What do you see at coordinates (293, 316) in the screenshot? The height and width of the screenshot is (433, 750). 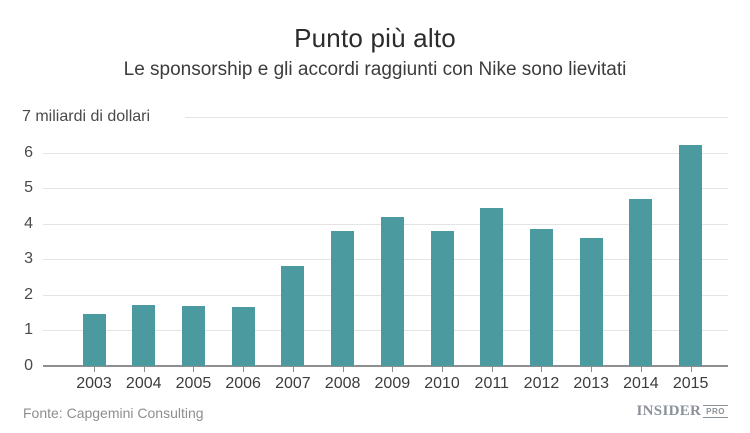 I see `bar-2007` at bounding box center [293, 316].